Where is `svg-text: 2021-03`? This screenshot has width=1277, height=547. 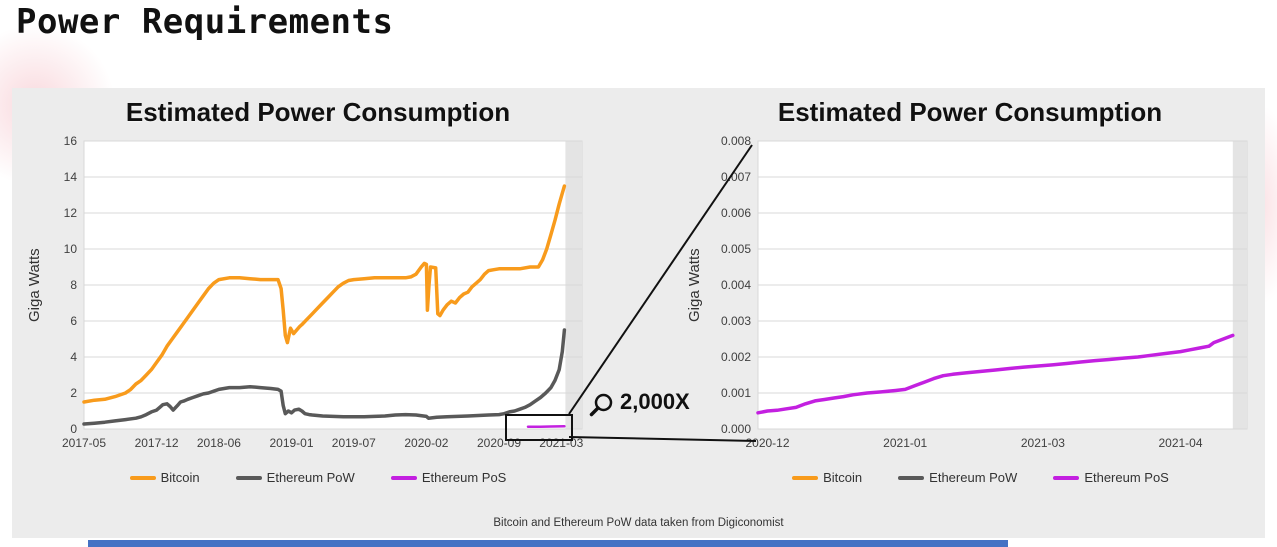 svg-text: 2021-03 is located at coordinates (1043, 443).